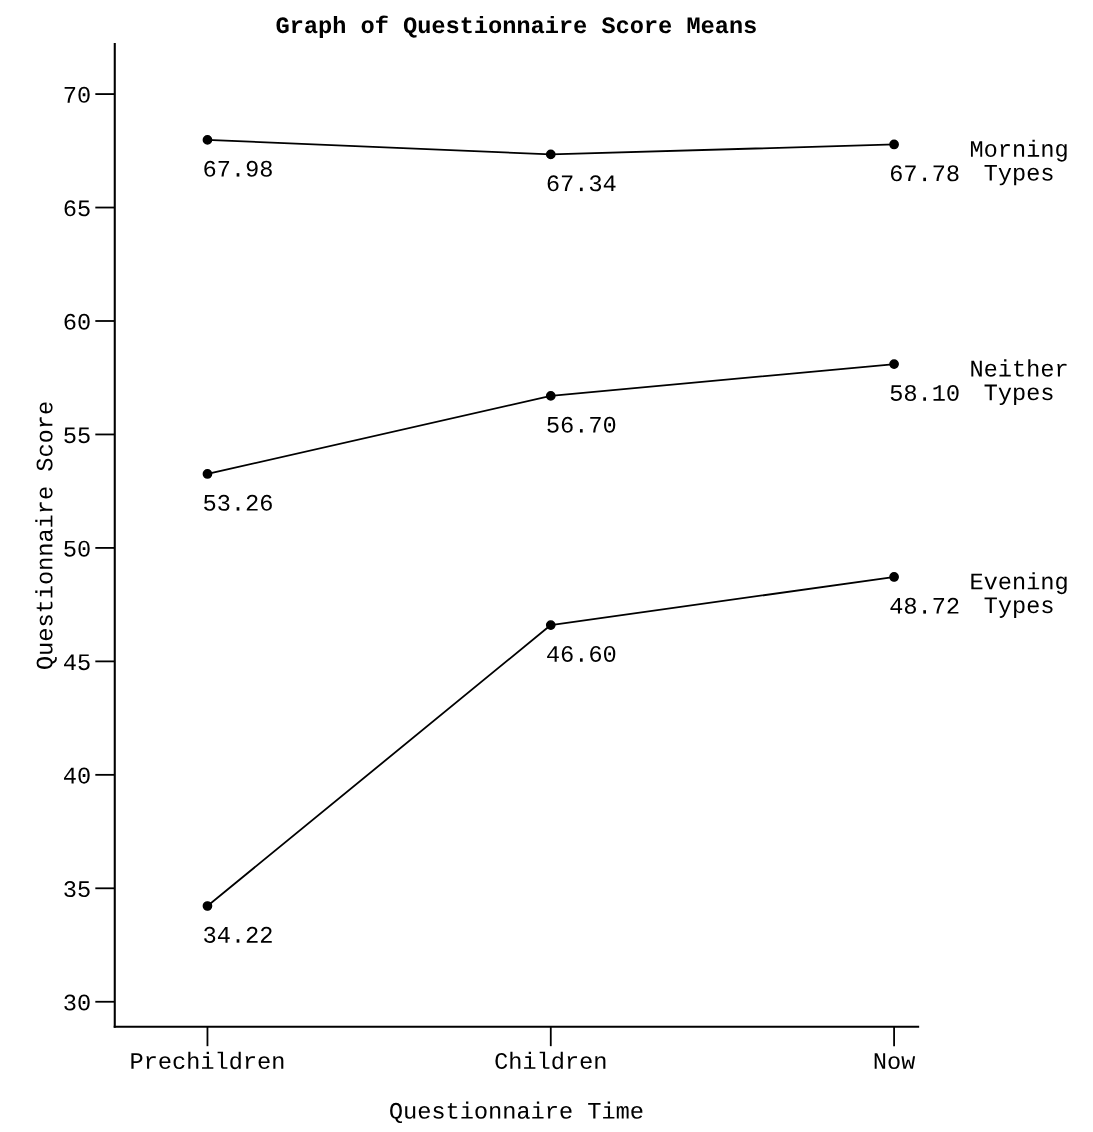 The image size is (1093, 1132). What do you see at coordinates (581, 424) in the screenshot?
I see `data-label: 56.70` at bounding box center [581, 424].